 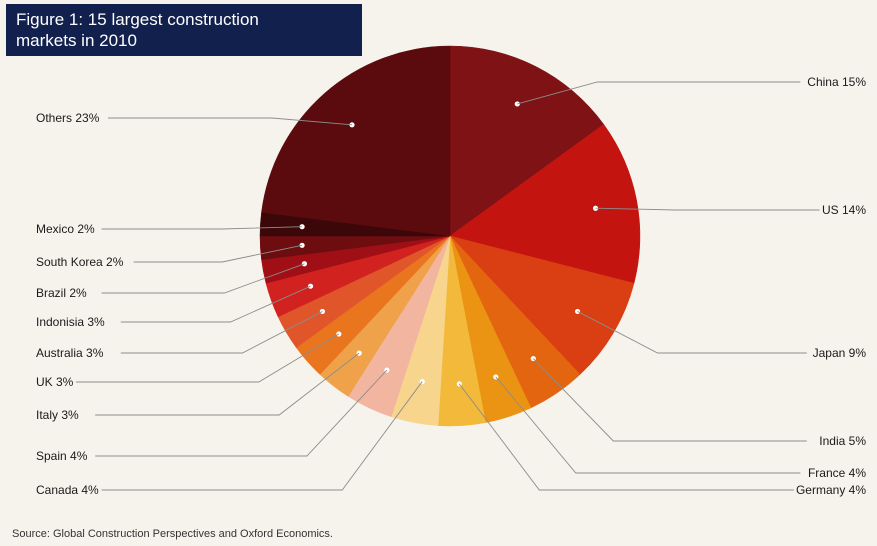 I want to click on pie-slice-china, so click(x=527, y=141).